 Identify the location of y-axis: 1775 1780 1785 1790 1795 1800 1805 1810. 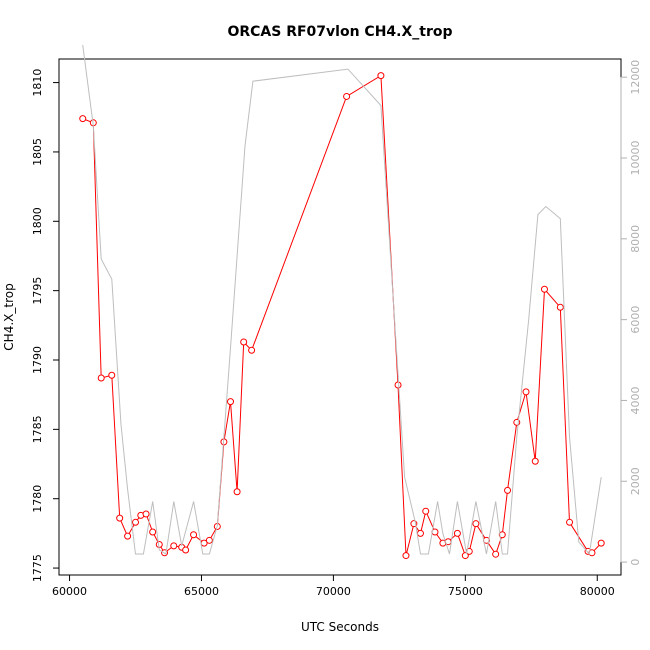
(45, 325).